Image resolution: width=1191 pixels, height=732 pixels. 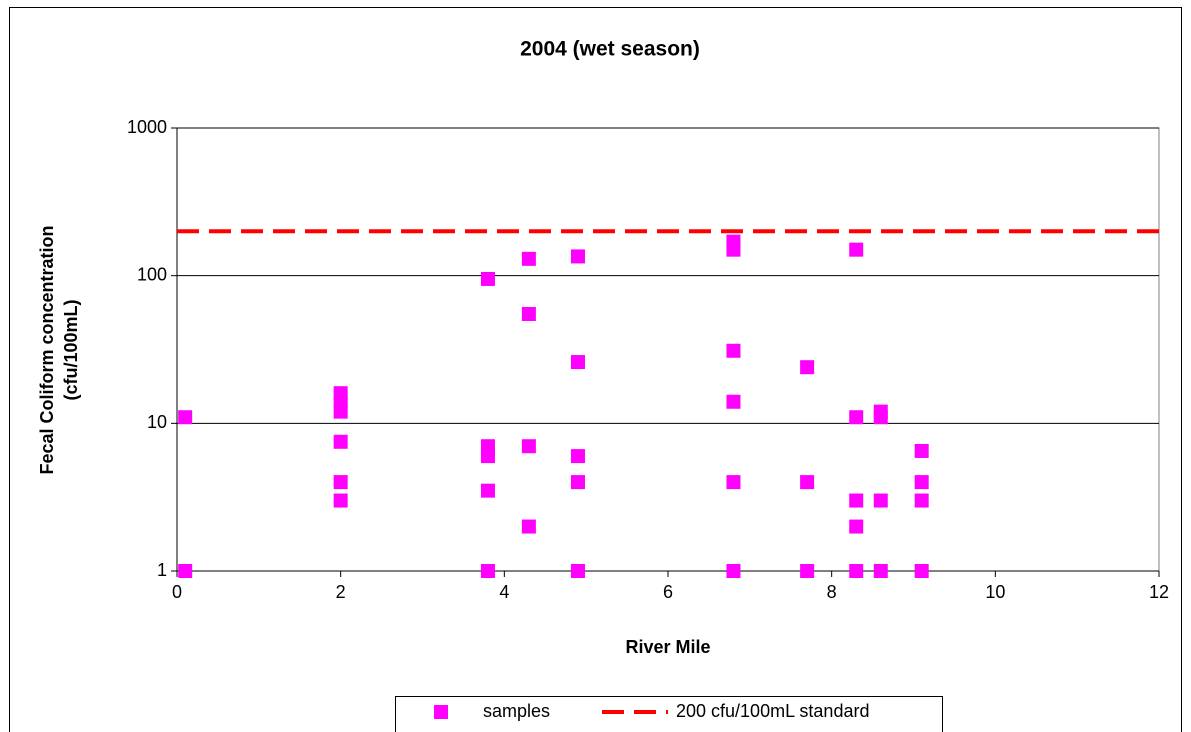 What do you see at coordinates (668, 592) in the screenshot?
I see `x-tick-label: 6` at bounding box center [668, 592].